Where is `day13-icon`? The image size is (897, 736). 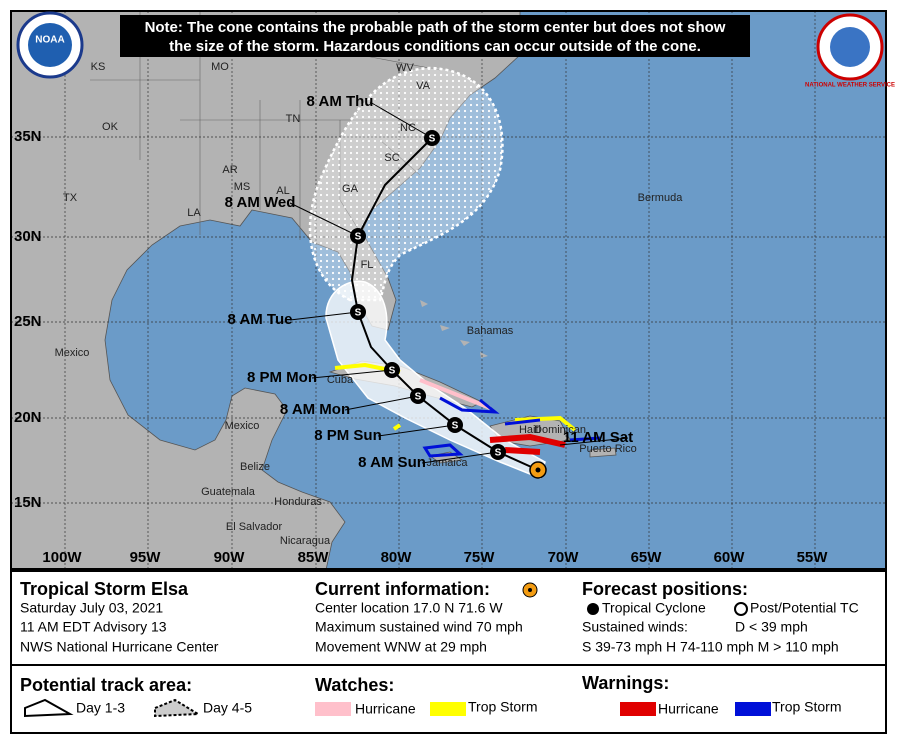
day13-icon is located at coordinates (49, 708).